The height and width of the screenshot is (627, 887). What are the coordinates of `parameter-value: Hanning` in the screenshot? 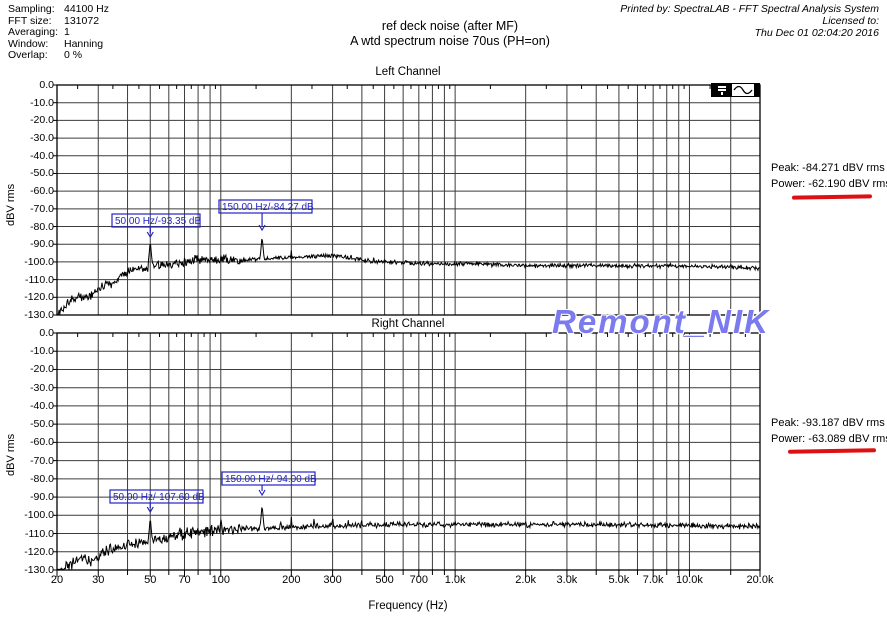 It's located at (84, 43).